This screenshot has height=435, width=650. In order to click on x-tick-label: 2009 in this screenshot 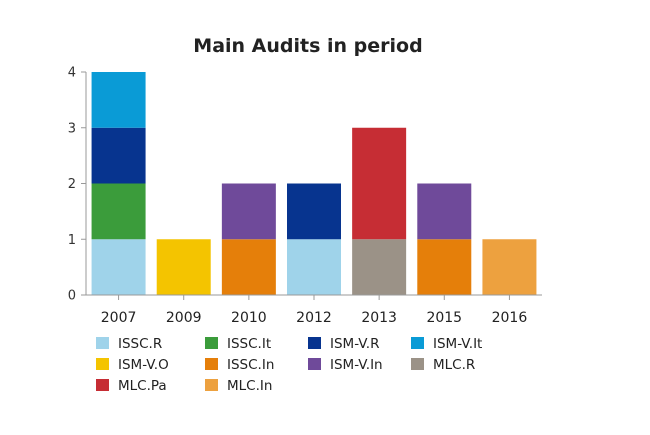, I will do `click(184, 318)`.